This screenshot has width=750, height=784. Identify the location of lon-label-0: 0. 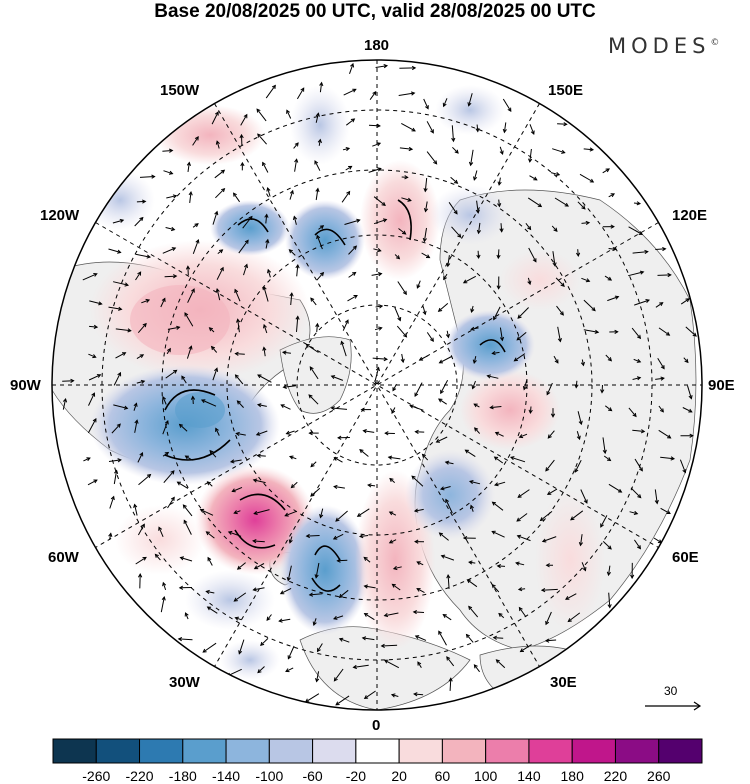
(376, 725).